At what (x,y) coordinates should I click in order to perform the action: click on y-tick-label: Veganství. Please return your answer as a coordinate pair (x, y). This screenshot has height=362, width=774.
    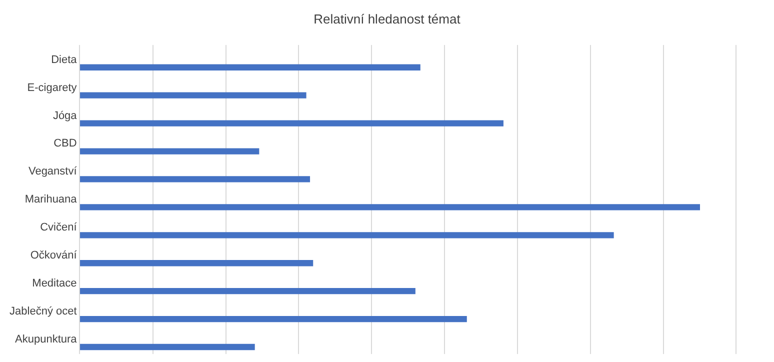
    Looking at the image, I should click on (53, 172).